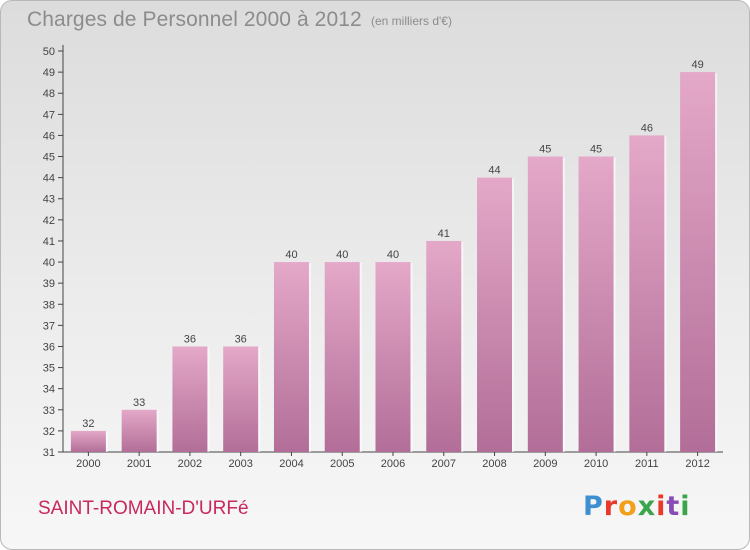  Describe the element at coordinates (342, 464) in the screenshot. I see `x-tick-label: 2005` at that location.